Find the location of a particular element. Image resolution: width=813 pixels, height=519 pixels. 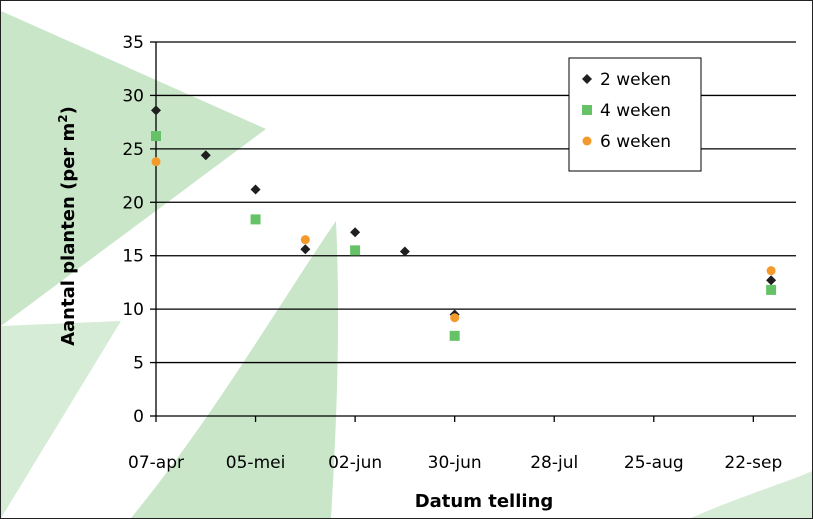

y-tick-label-0: 0 is located at coordinates (138, 417).